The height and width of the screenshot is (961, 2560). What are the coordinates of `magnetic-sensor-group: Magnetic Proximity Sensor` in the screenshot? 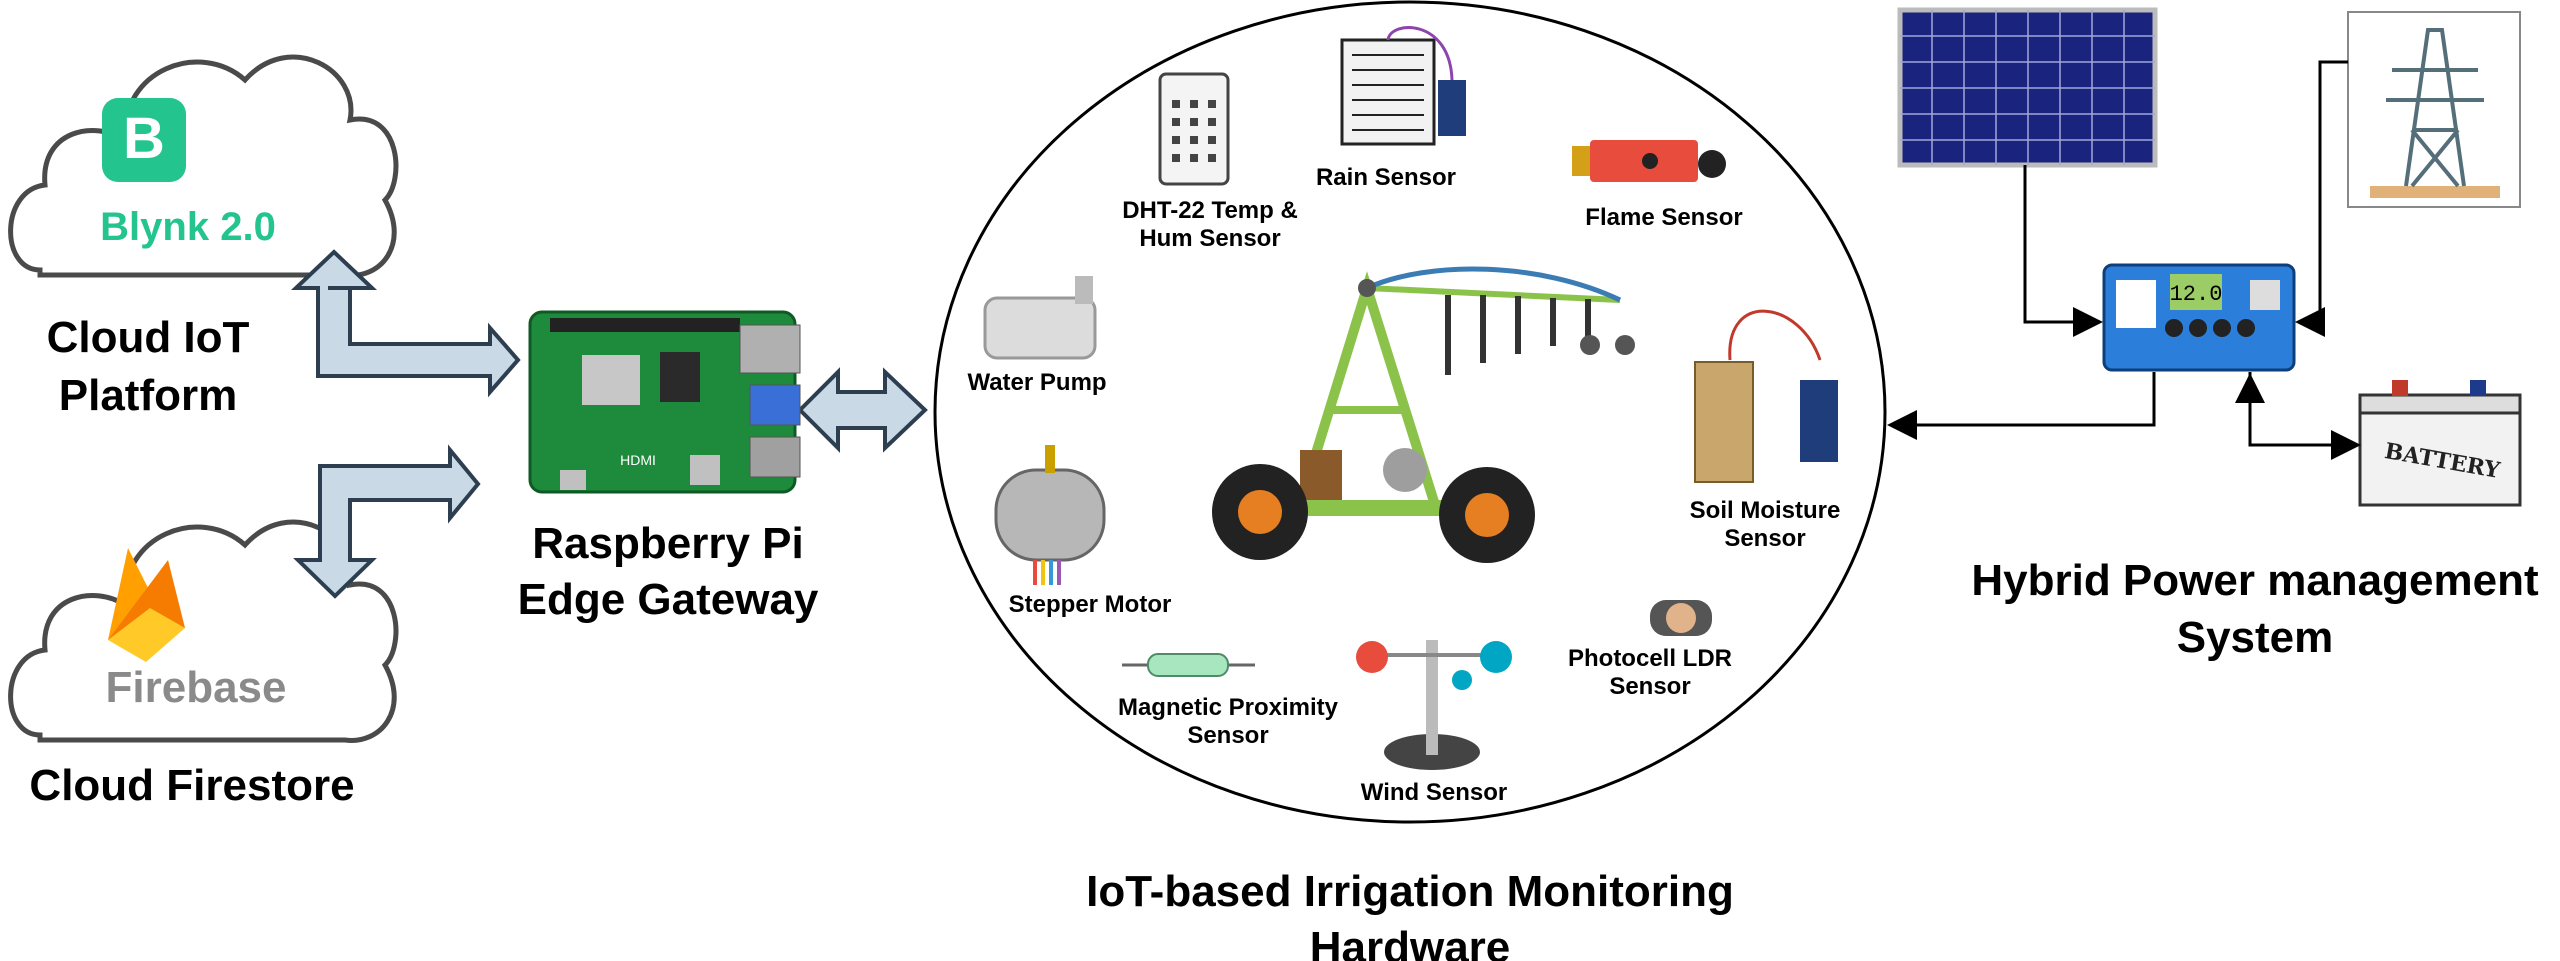 It's located at (1228, 701).